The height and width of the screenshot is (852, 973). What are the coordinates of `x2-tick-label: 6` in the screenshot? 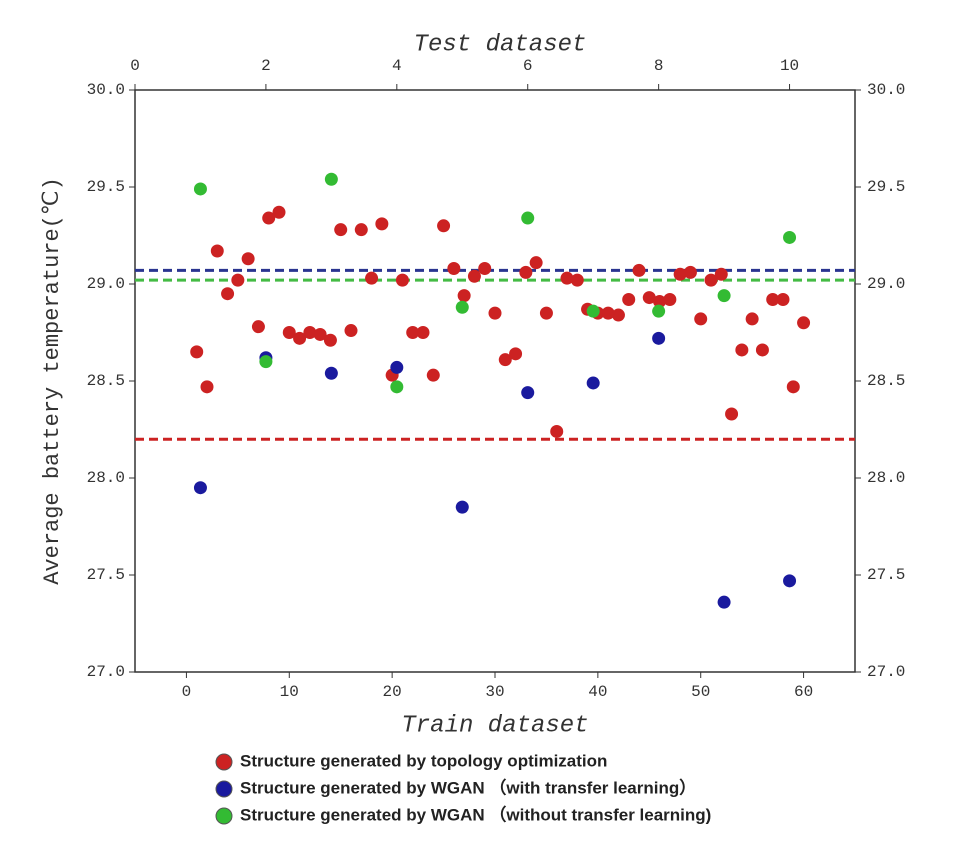 It's located at (528, 66).